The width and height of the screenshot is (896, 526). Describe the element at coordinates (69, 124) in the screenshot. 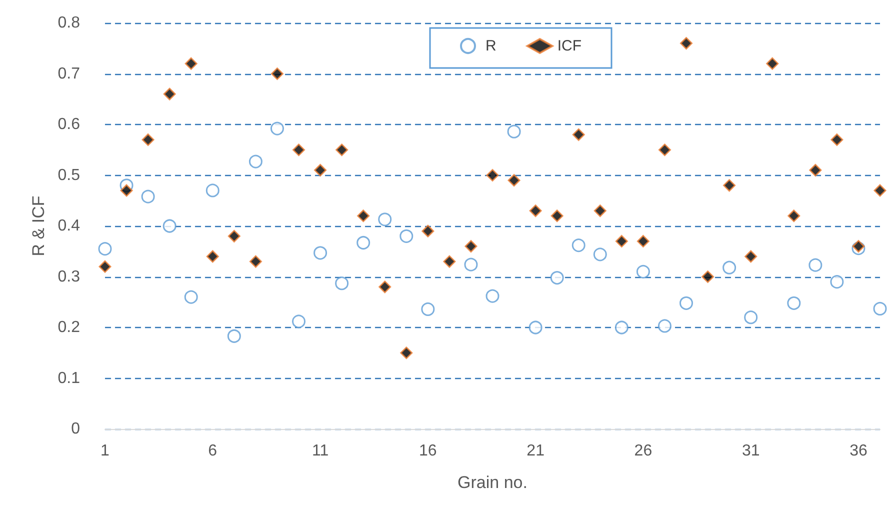

I see `y-tick-label: 0.6` at that location.